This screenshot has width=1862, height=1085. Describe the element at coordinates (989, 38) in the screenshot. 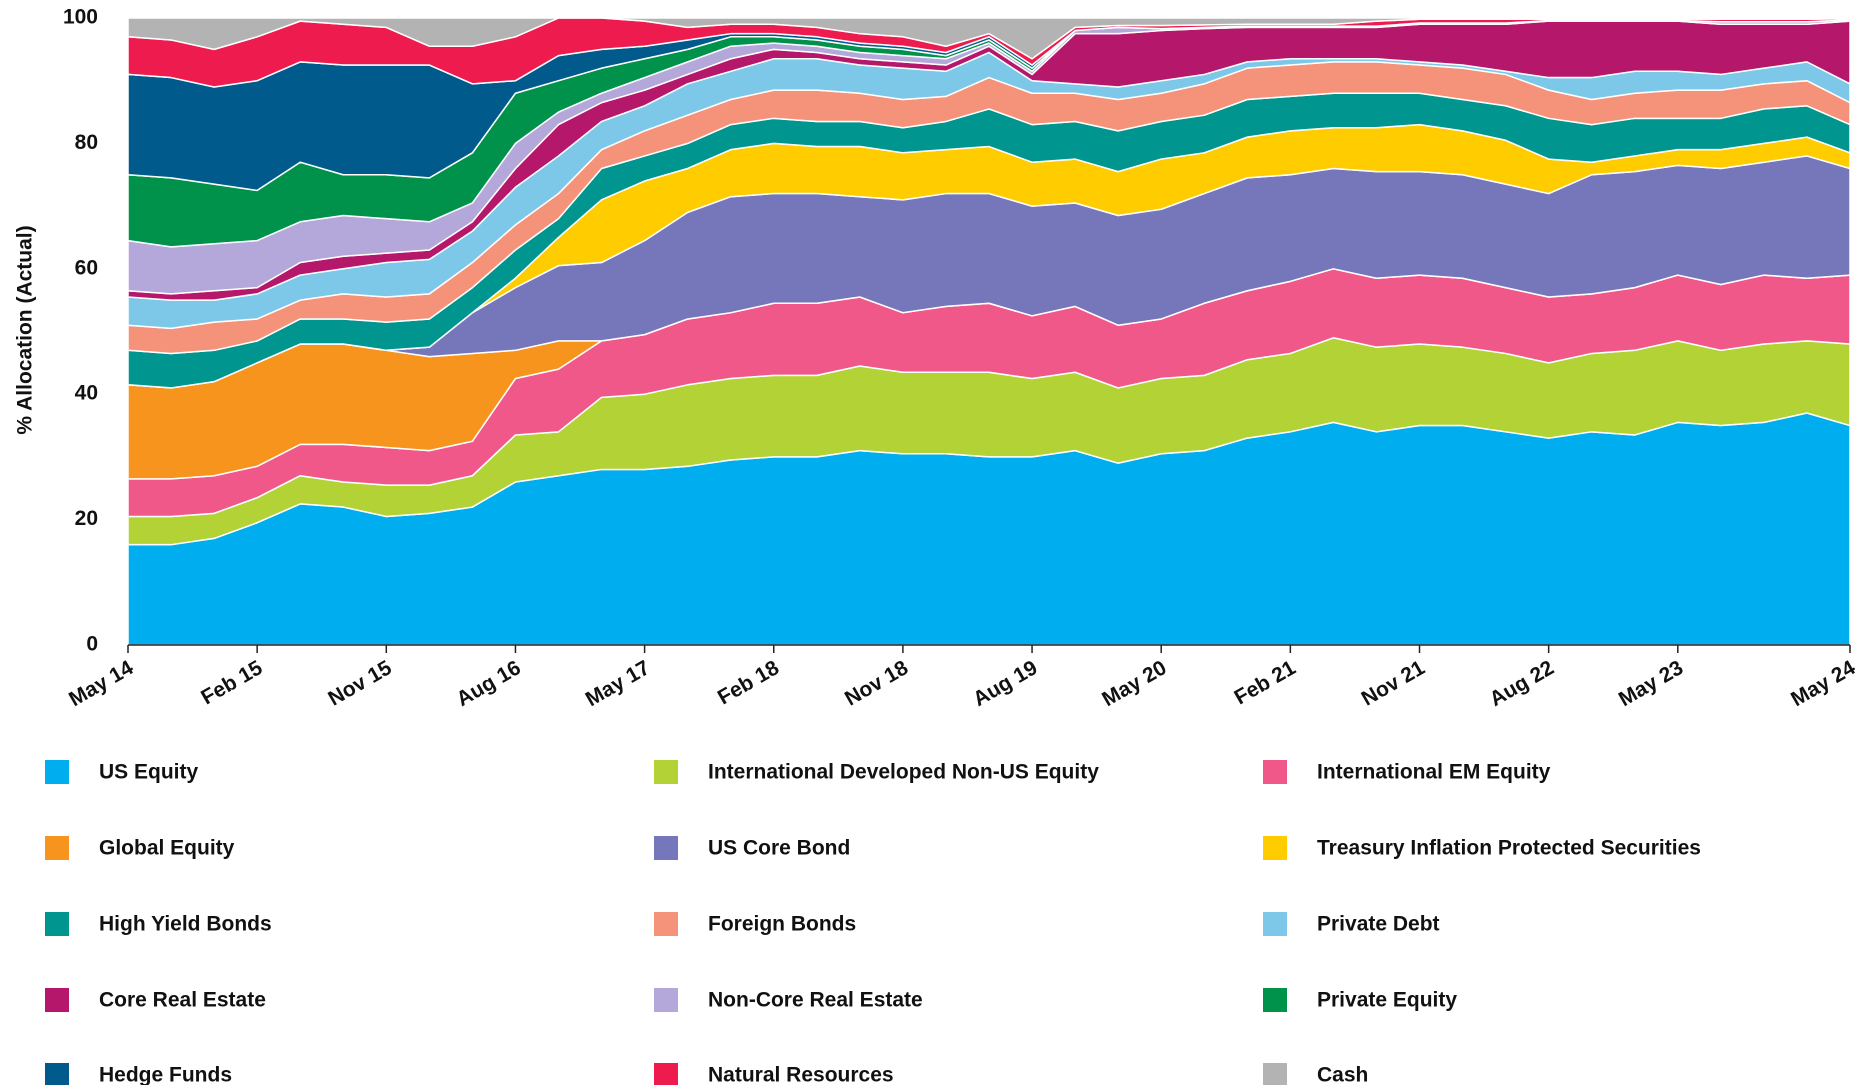

I see `area` at that location.